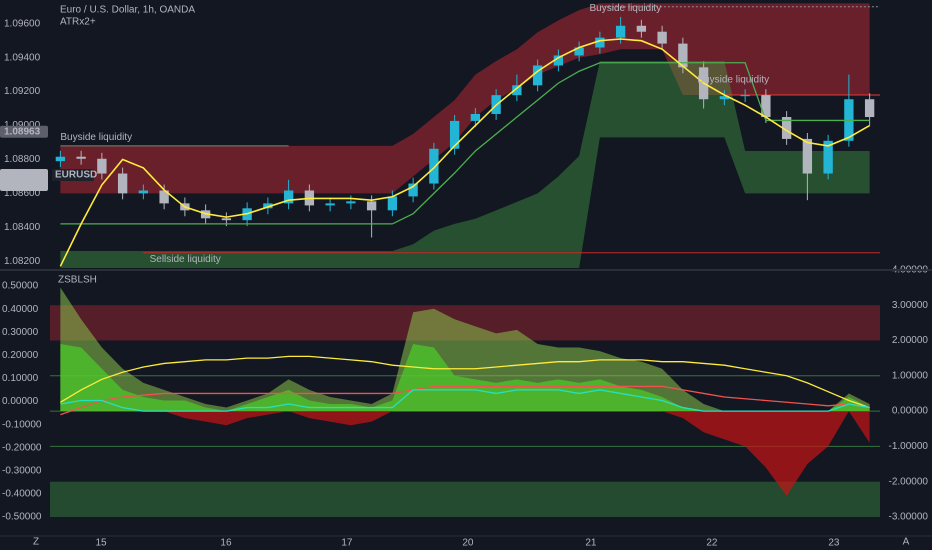 This screenshot has width=932, height=550. What do you see at coordinates (20, 401) in the screenshot?
I see `y-tick-label: 0.00000` at bounding box center [20, 401].